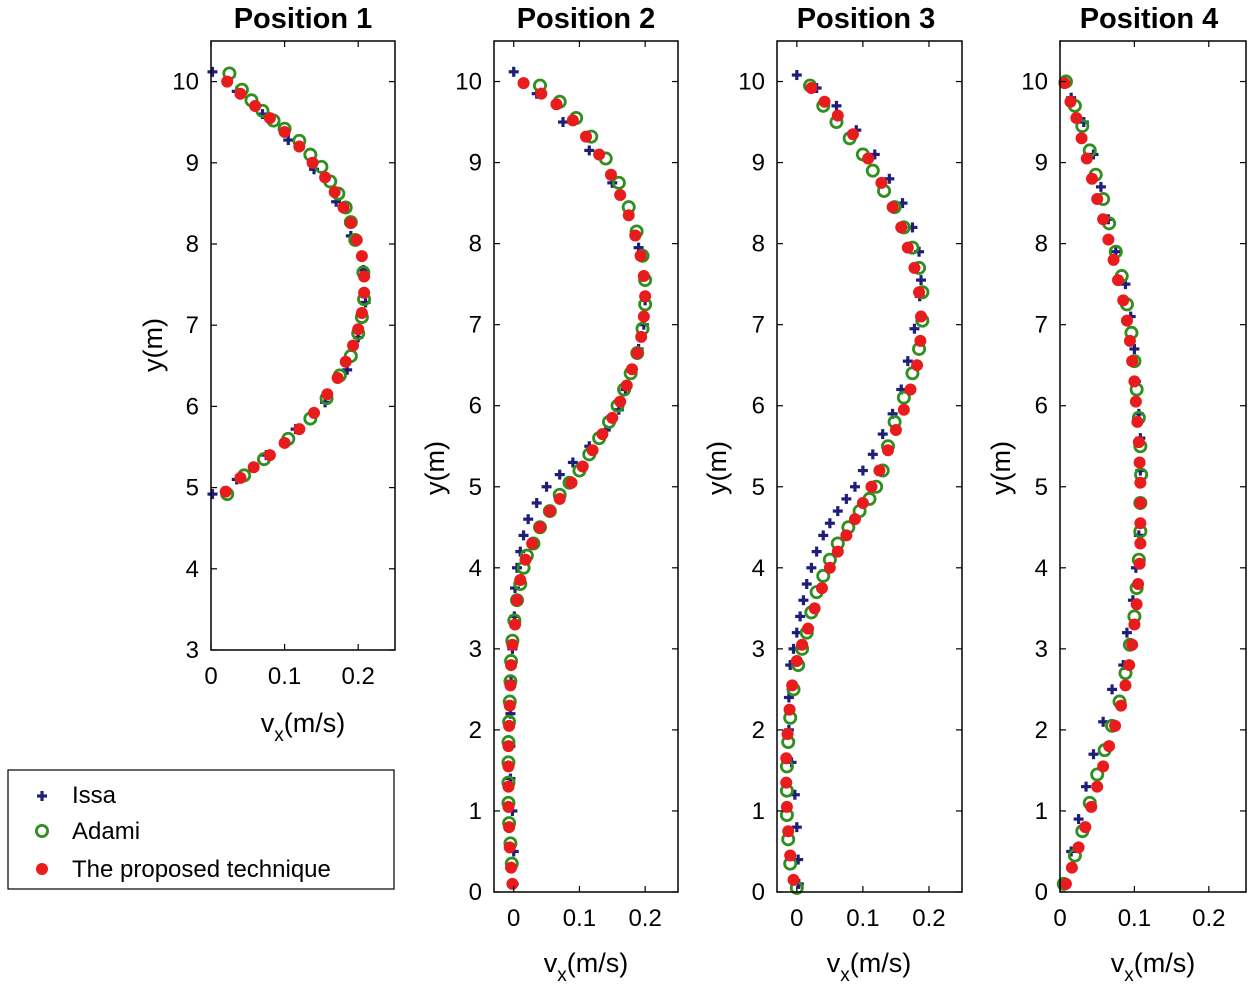  I want to click on panel-4-xlabel: vx(m/s), so click(1153, 967).